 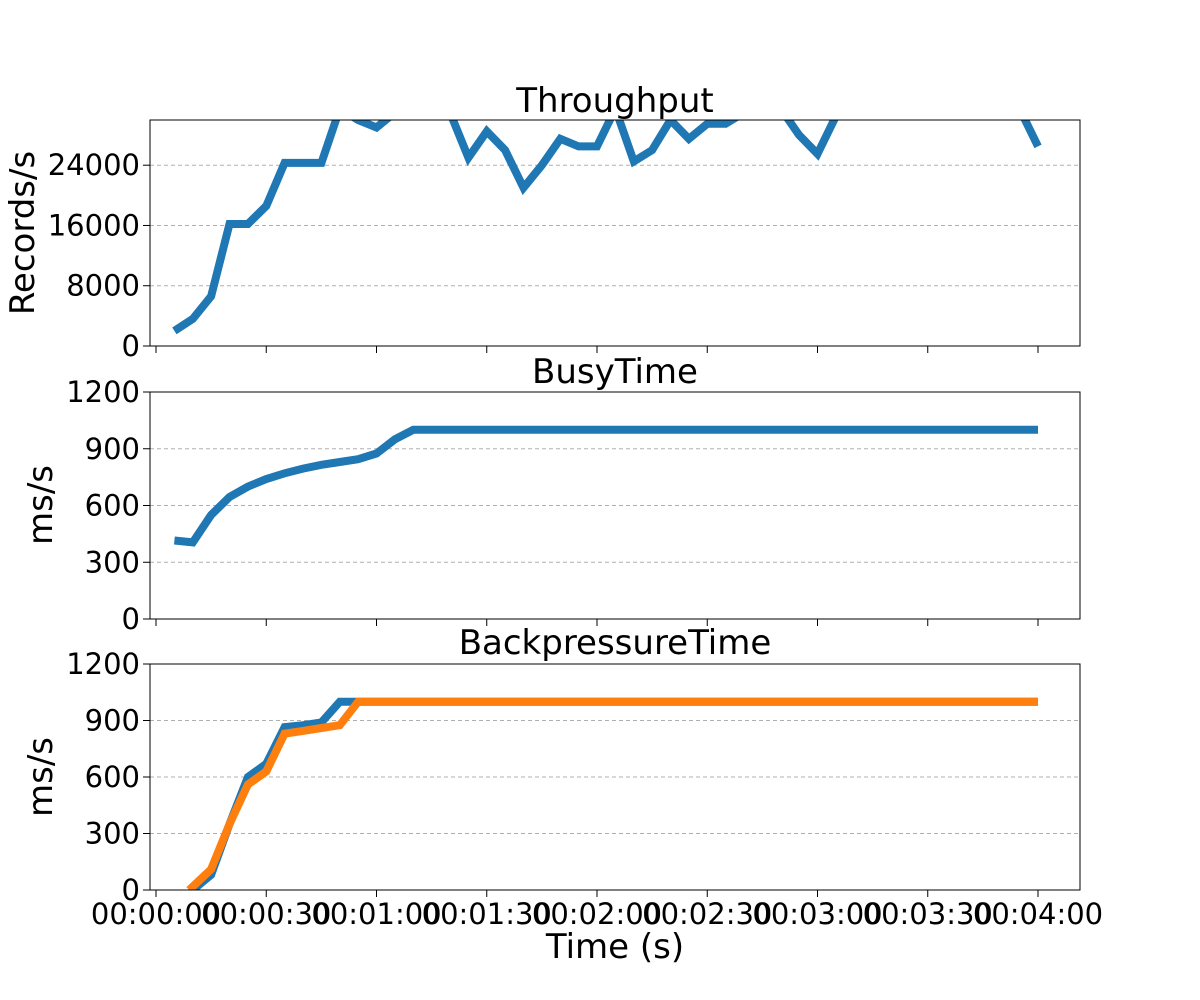 What do you see at coordinates (614, 947) in the screenshot?
I see `x-axis-label: Time (s)` at bounding box center [614, 947].